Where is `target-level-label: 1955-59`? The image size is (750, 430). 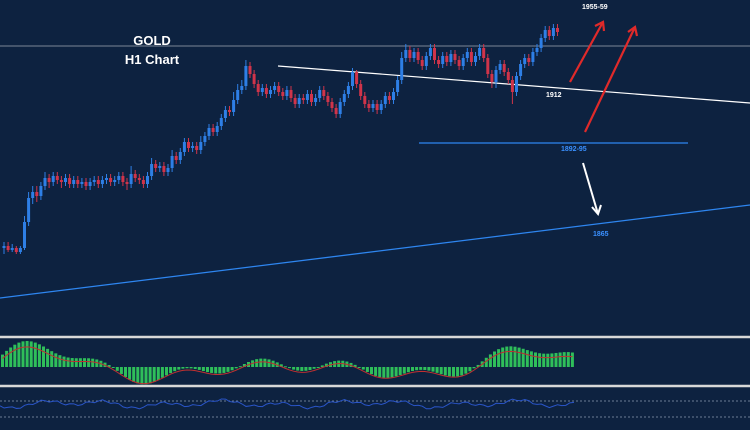
target-level-label: 1955-59 is located at coordinates (595, 7).